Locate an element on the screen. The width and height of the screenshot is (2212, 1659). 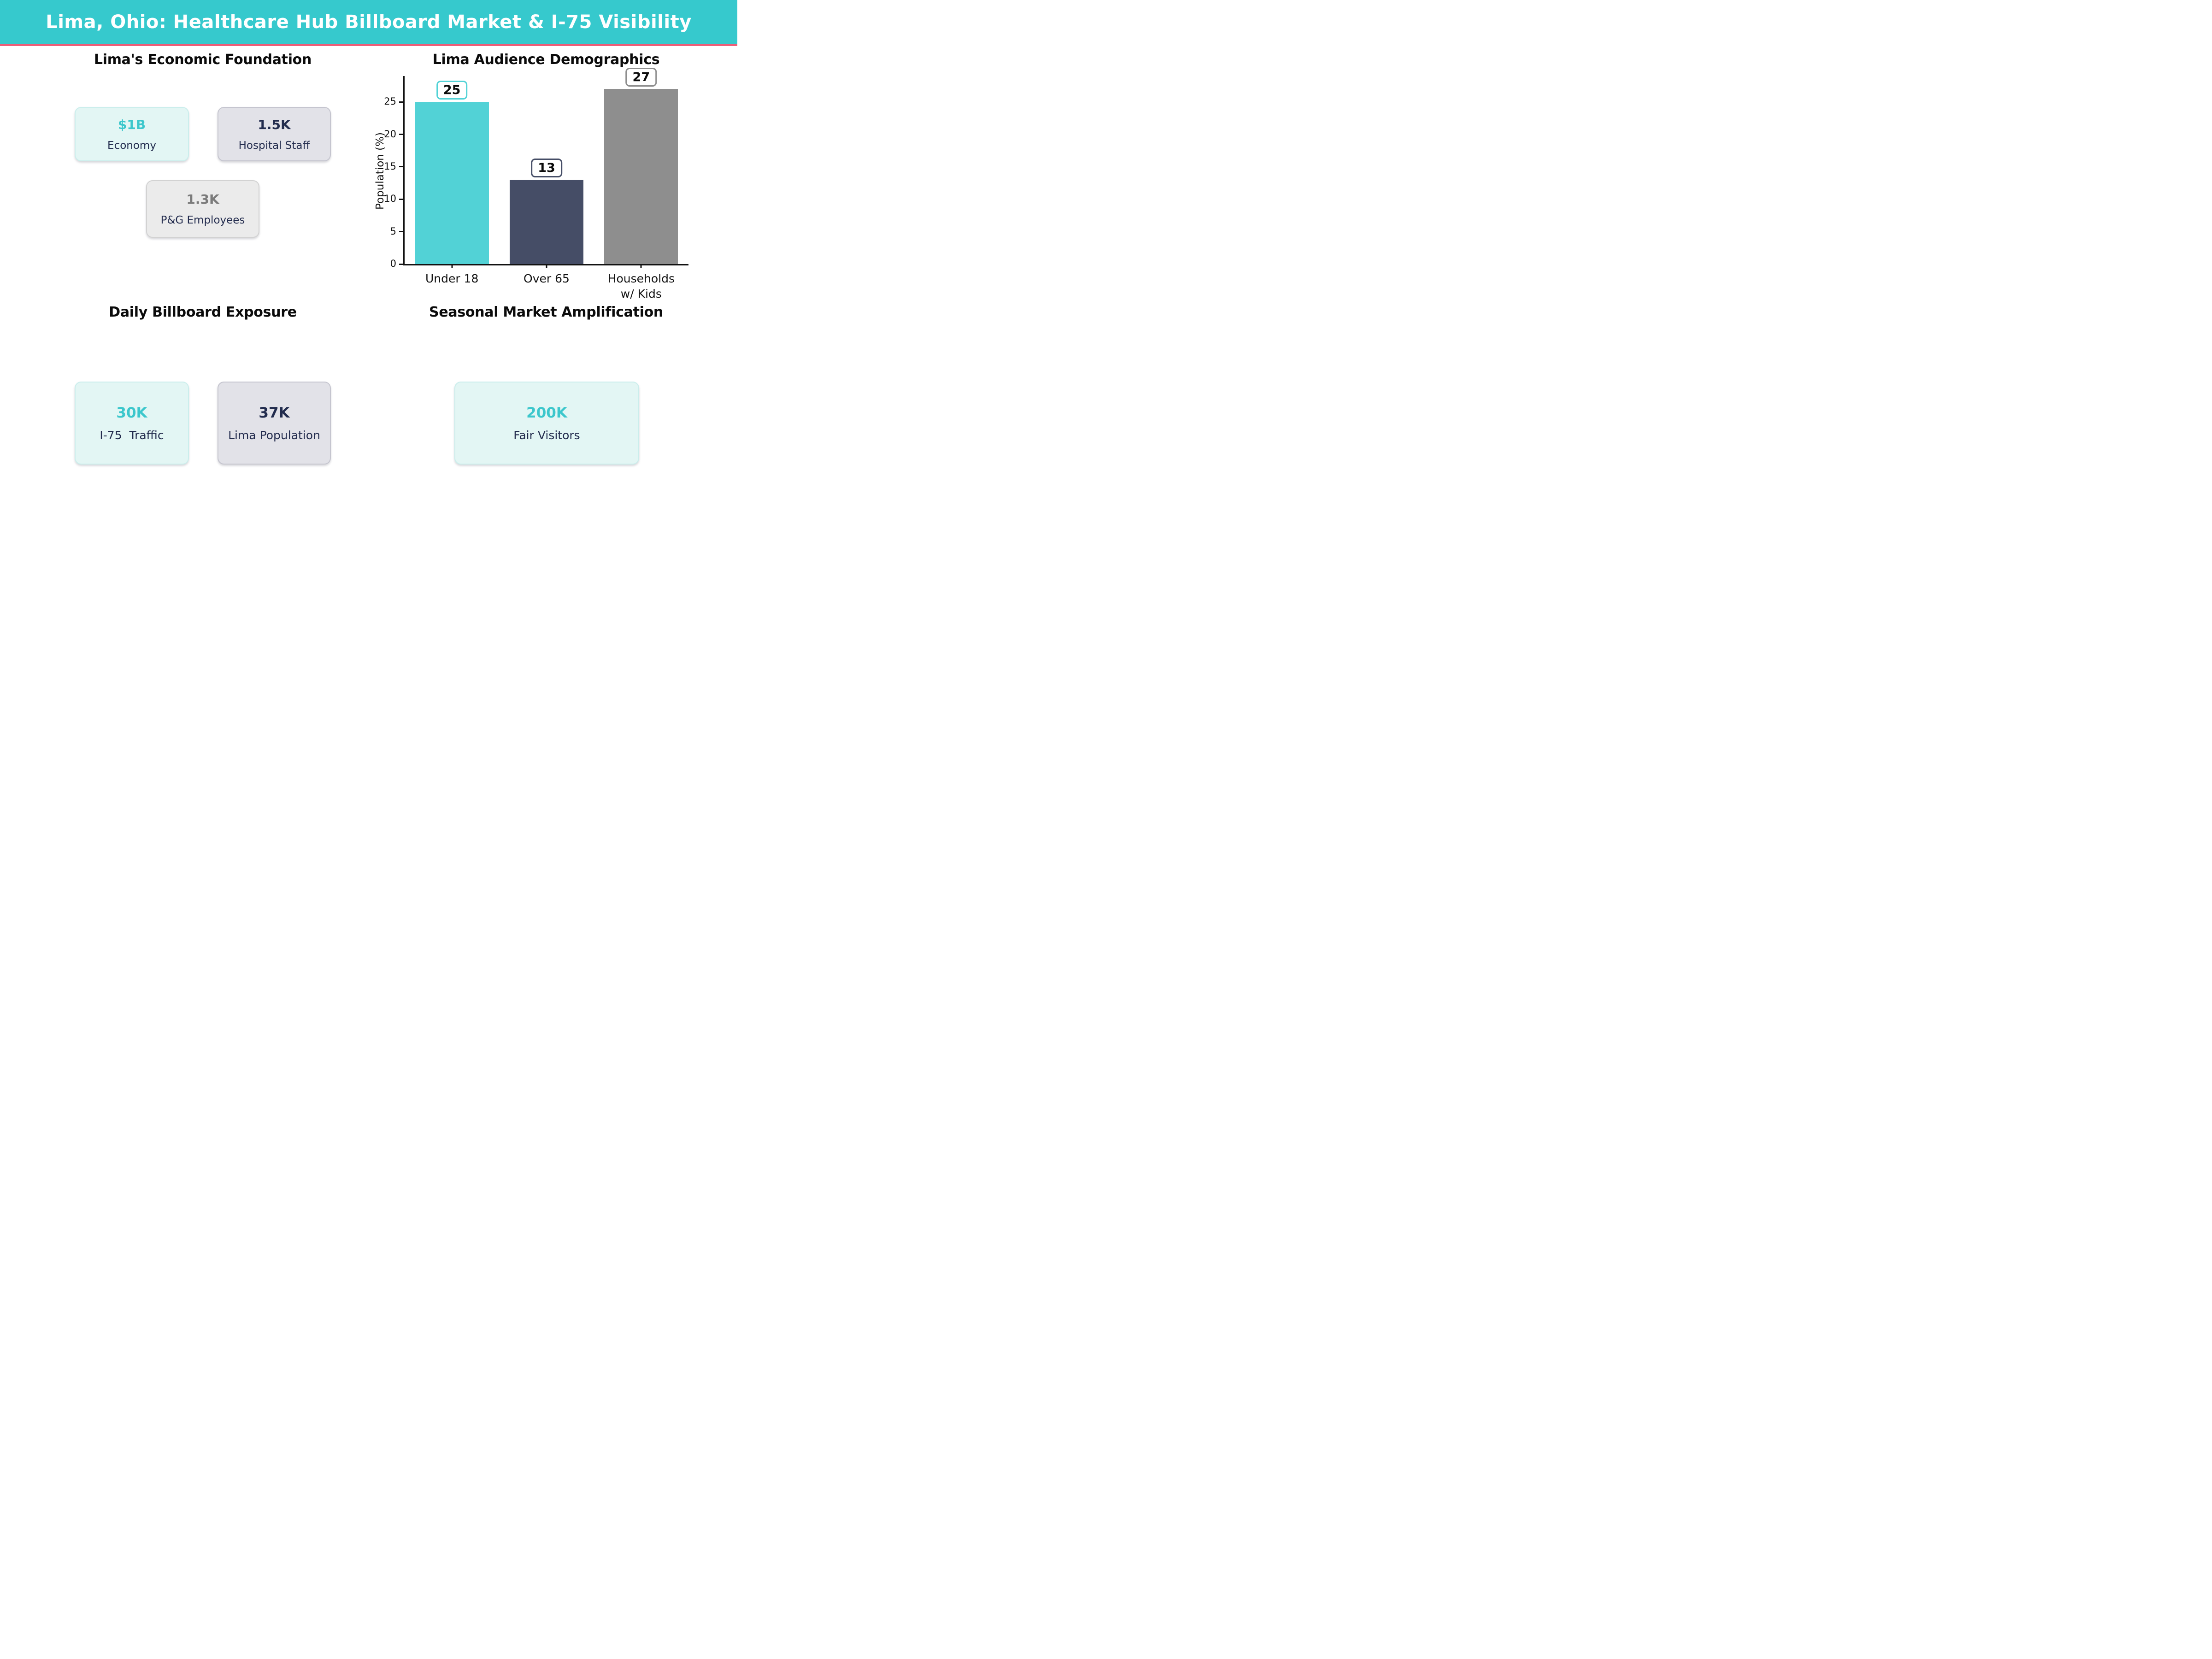
x-axis-tick-label-line: Over 65 is located at coordinates (547, 278).